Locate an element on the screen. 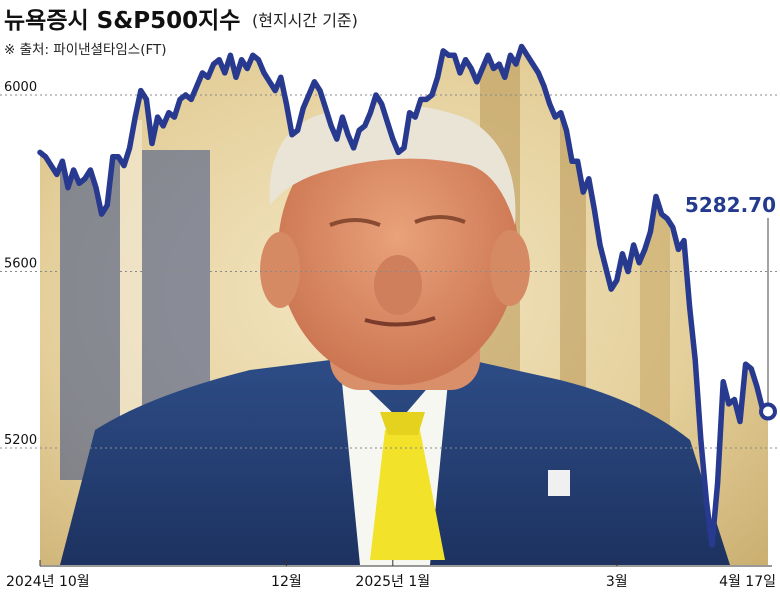  y-tick-label: 6000 is located at coordinates (20, 87).